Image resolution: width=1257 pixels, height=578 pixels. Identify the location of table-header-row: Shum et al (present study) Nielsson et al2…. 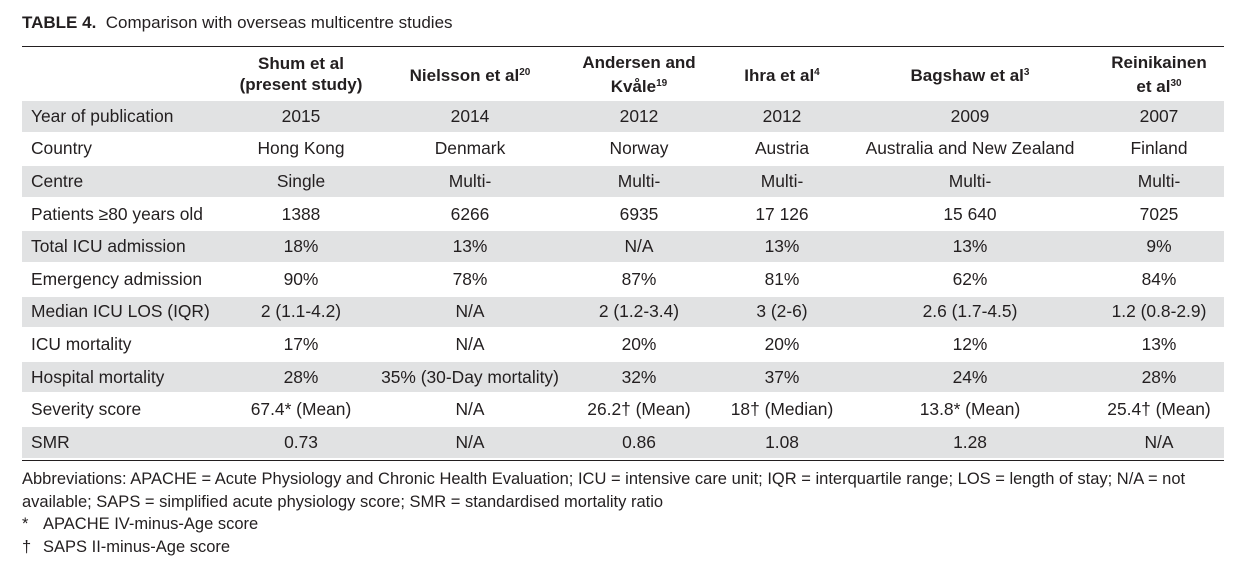
(623, 74).